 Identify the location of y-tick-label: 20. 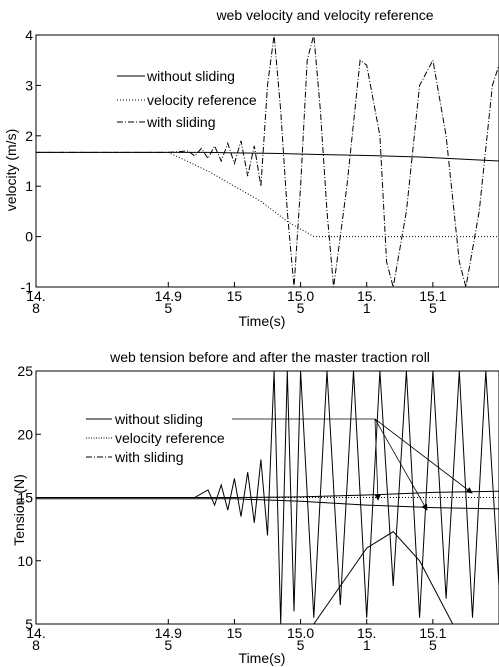
(25, 434).